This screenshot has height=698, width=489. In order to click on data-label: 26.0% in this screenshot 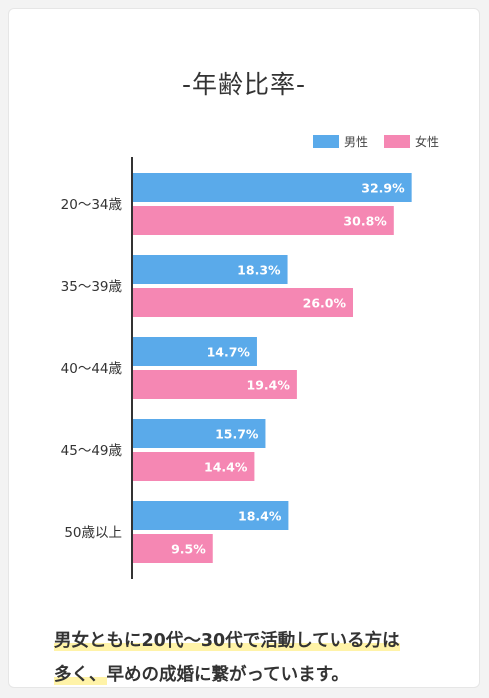, I will do `click(325, 303)`.